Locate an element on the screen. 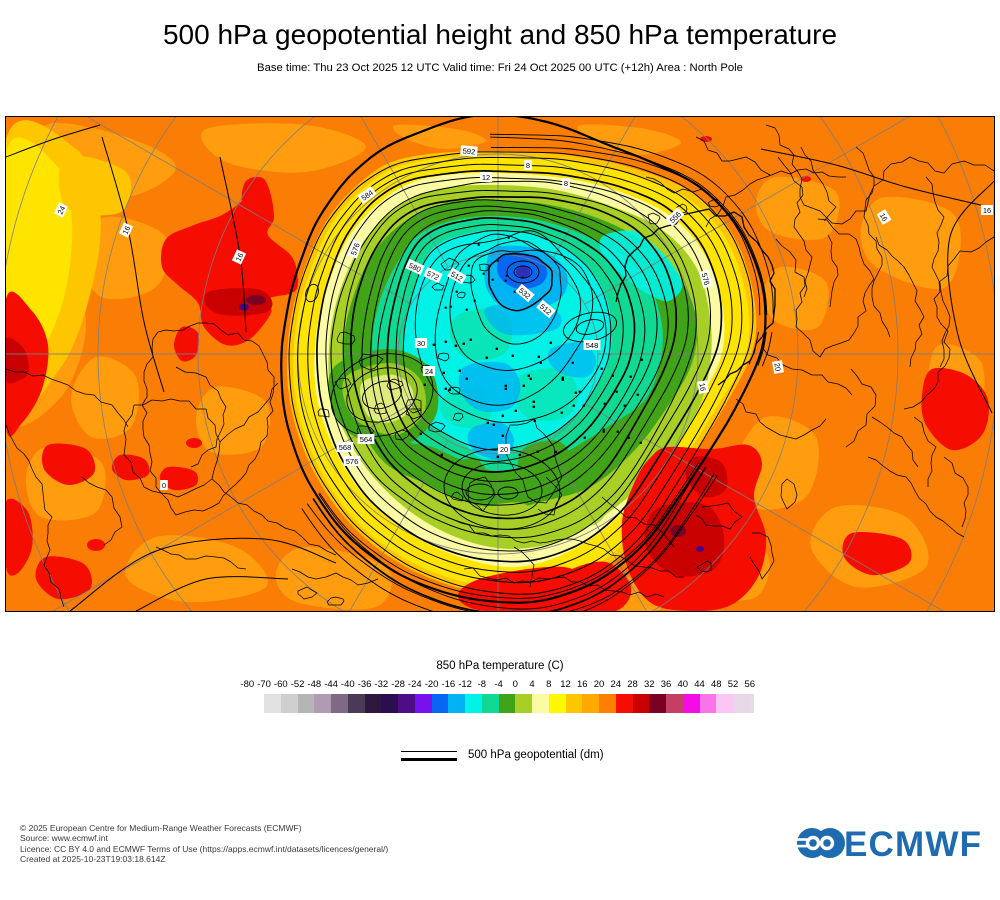  svg-text: 548 is located at coordinates (592, 345).